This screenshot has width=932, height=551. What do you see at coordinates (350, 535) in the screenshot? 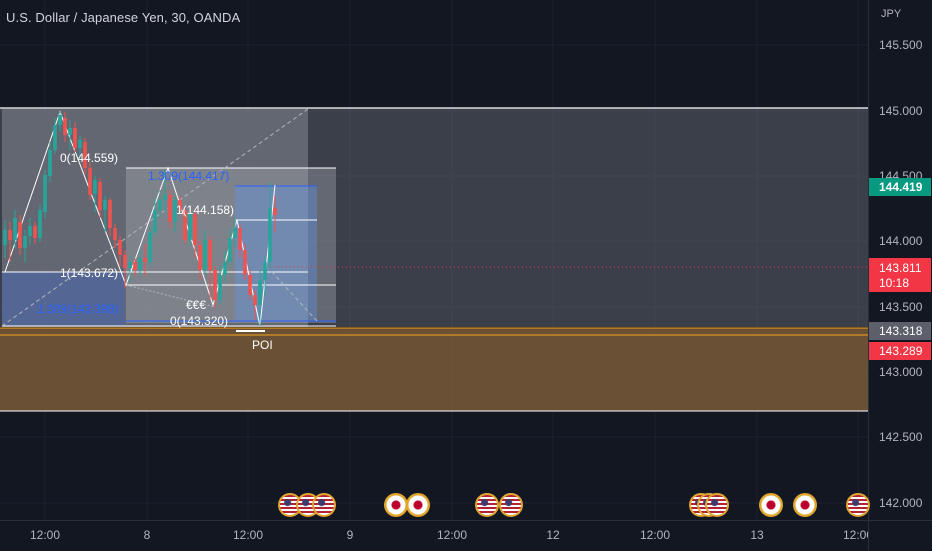
I see `time-label: 9` at bounding box center [350, 535].